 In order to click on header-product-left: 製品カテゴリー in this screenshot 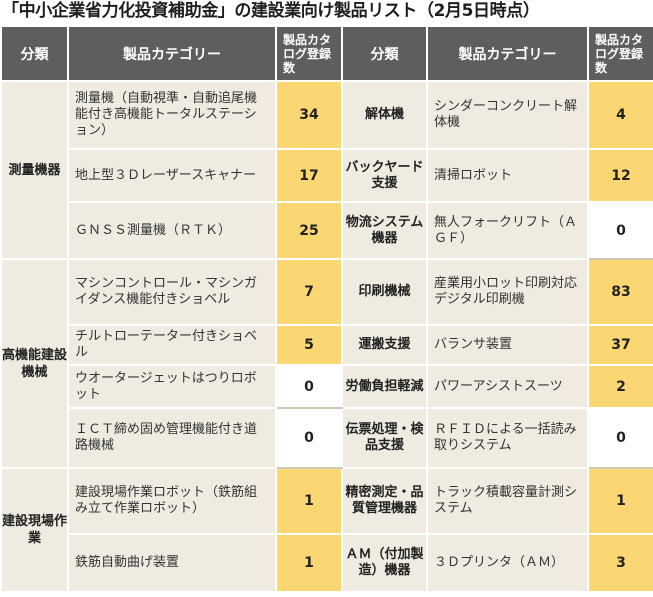, I will do `click(172, 53)`.